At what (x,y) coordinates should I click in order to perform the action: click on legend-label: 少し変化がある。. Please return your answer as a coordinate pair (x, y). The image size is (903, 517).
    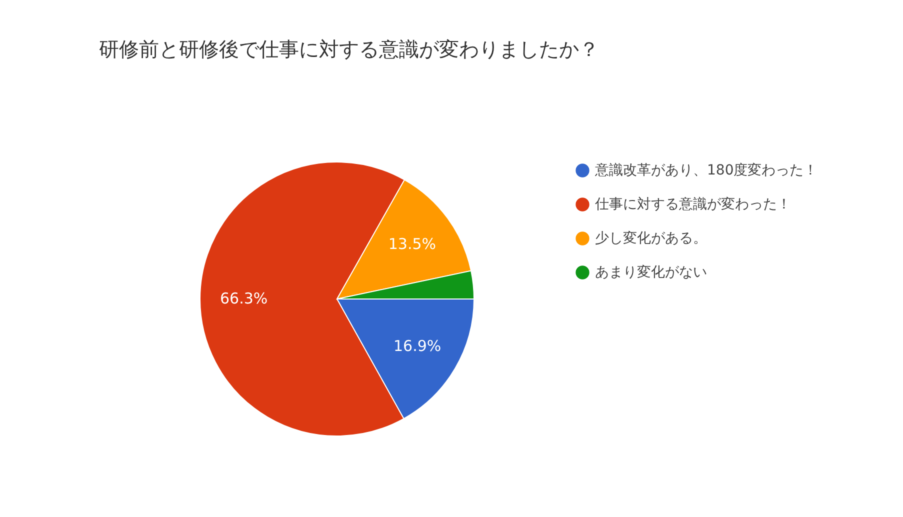
    Looking at the image, I should click on (651, 238).